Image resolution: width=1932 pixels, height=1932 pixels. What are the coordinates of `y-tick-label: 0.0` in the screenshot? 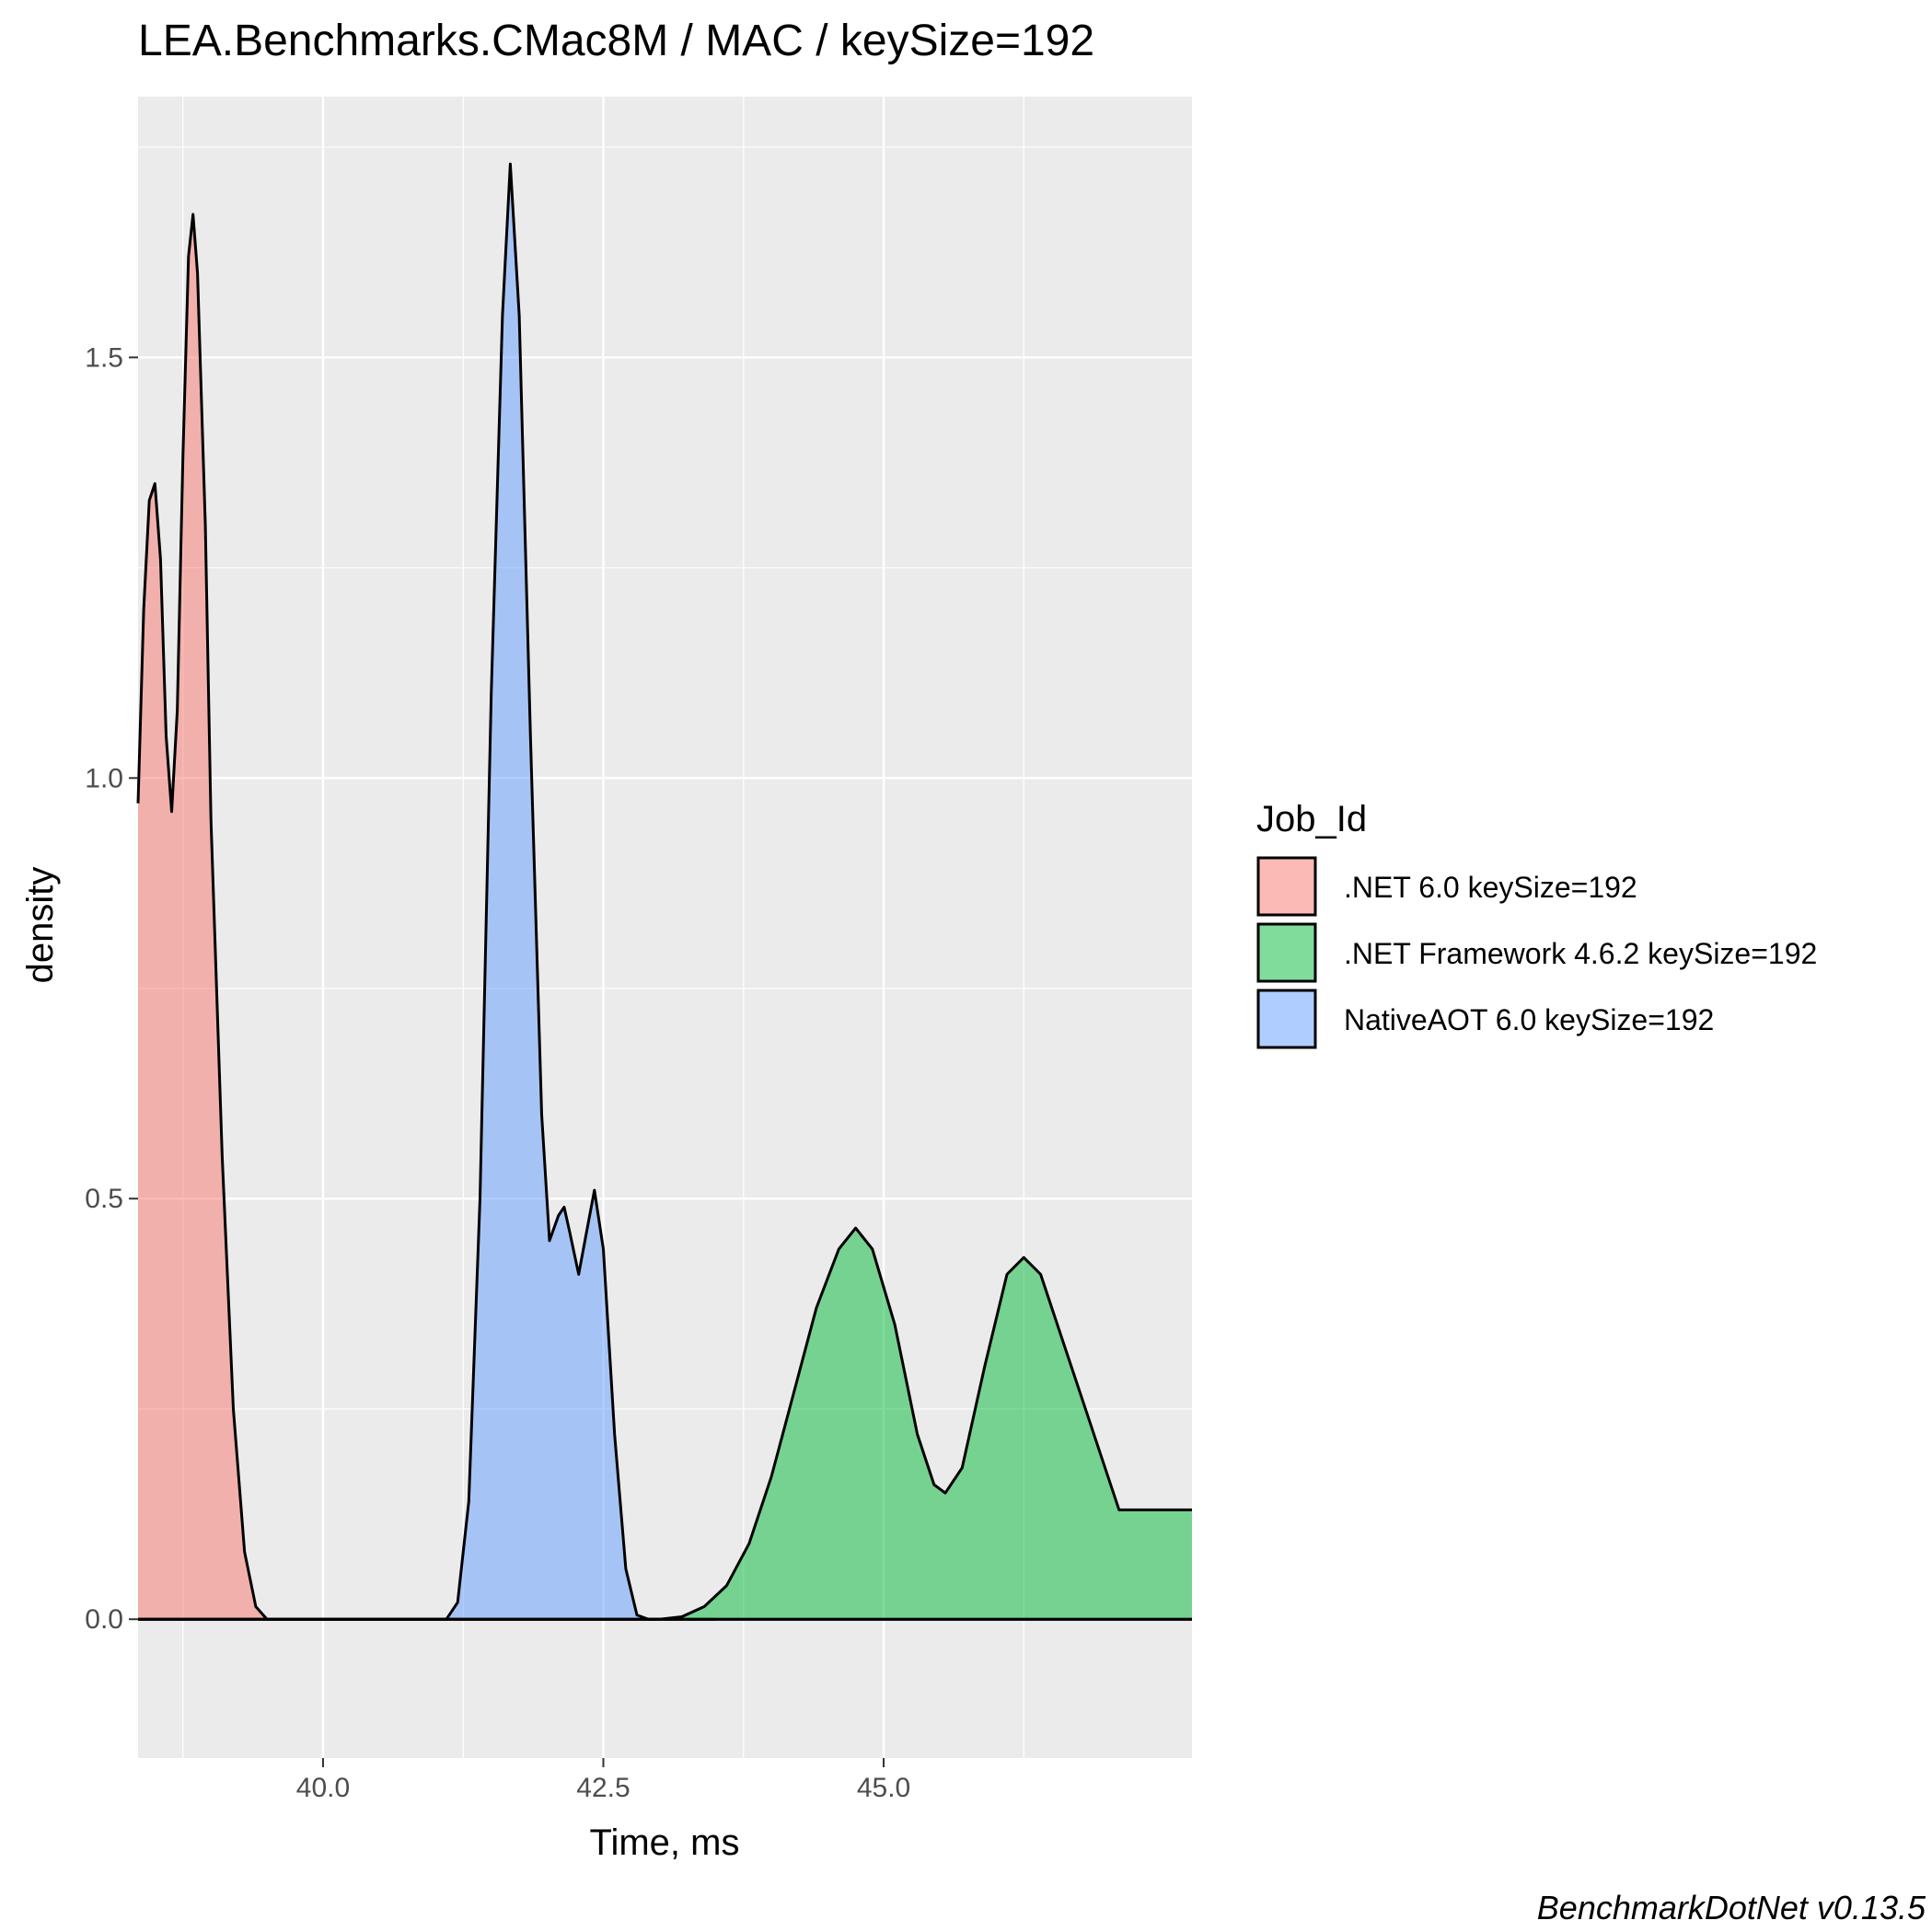 It's located at (104, 1620).